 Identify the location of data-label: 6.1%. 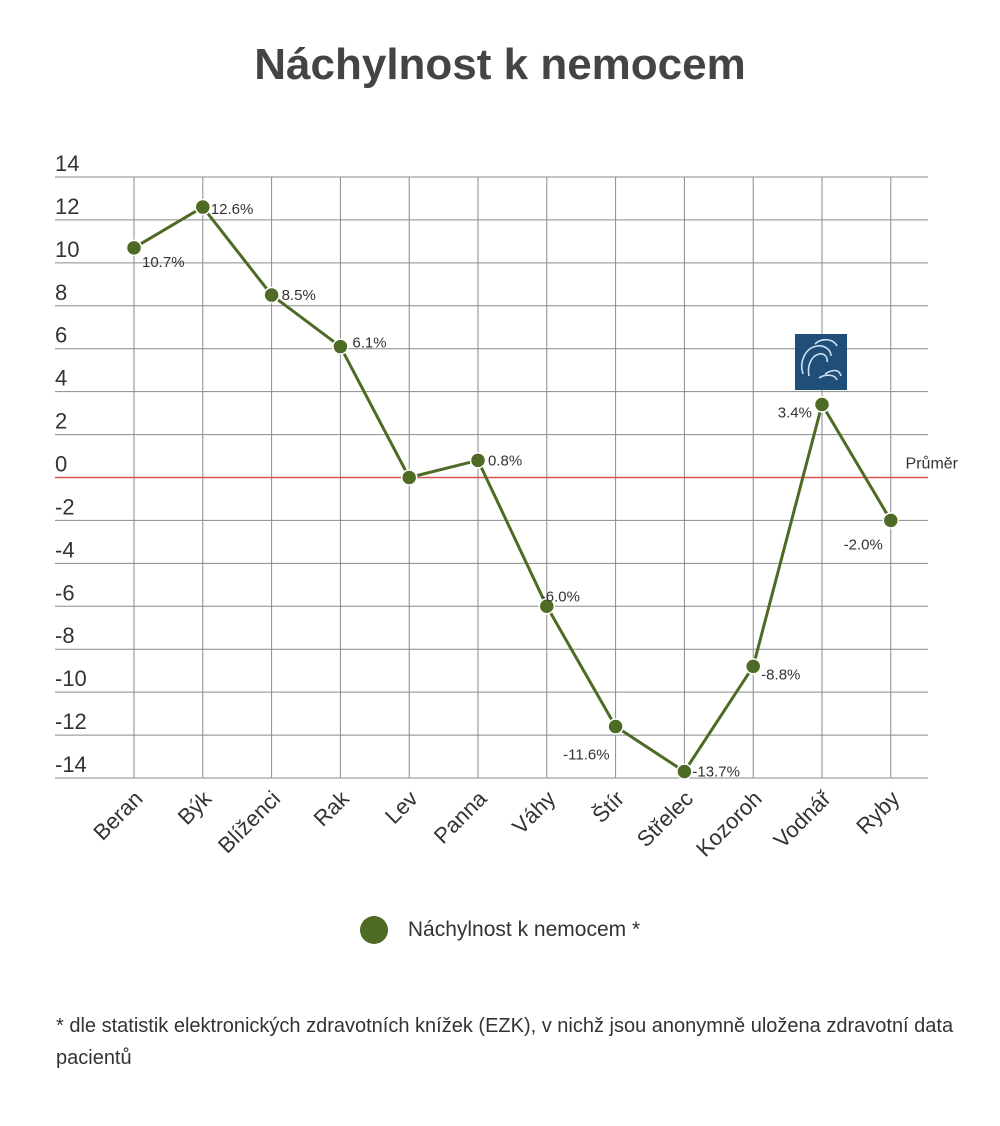
(369, 343).